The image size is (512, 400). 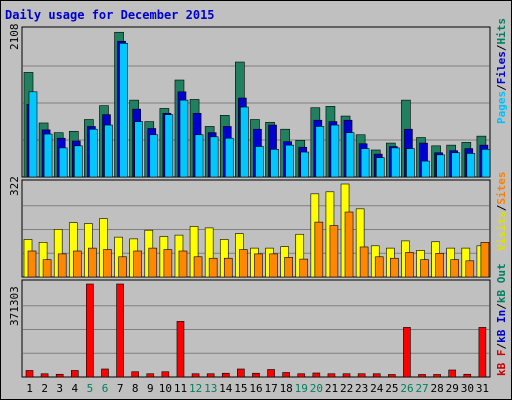 I want to click on day-label: 24, so click(x=377, y=388).